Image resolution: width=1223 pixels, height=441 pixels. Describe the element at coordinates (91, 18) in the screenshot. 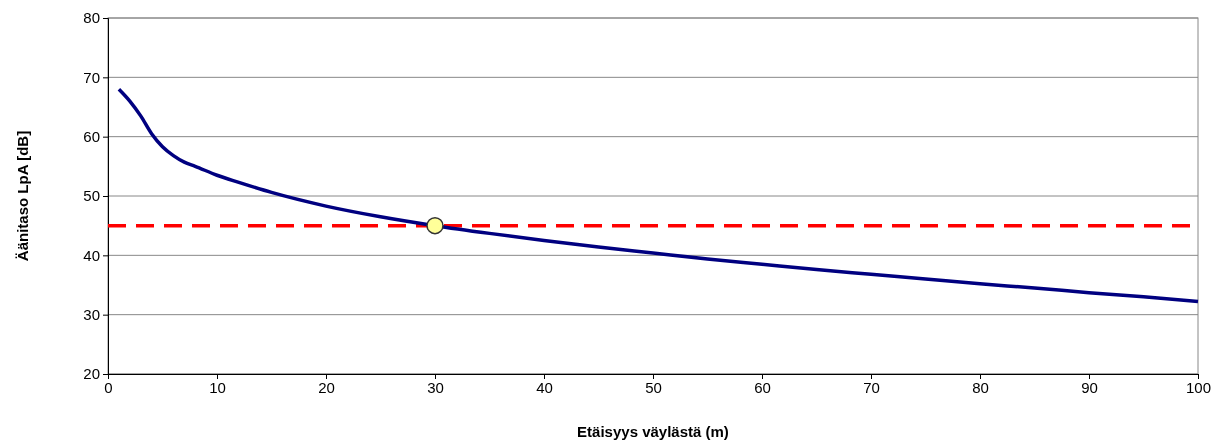

I see `y-tick-label: 80` at that location.